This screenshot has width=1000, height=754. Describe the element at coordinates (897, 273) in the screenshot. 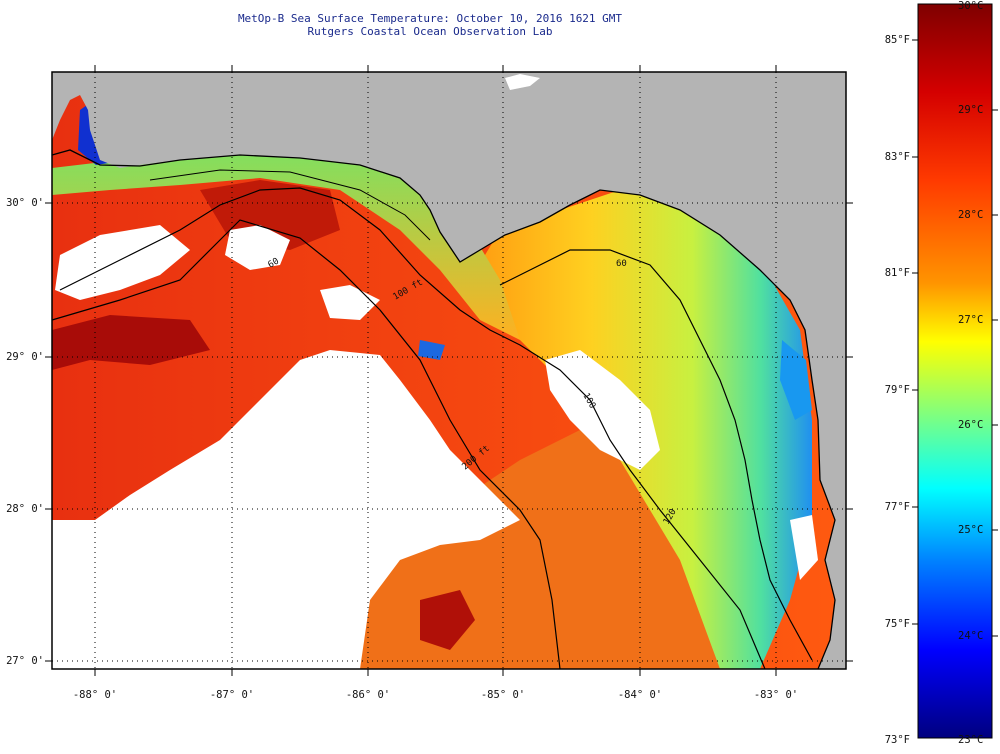

I see `colorbar-fahrenheit-label: 81°F` at that location.